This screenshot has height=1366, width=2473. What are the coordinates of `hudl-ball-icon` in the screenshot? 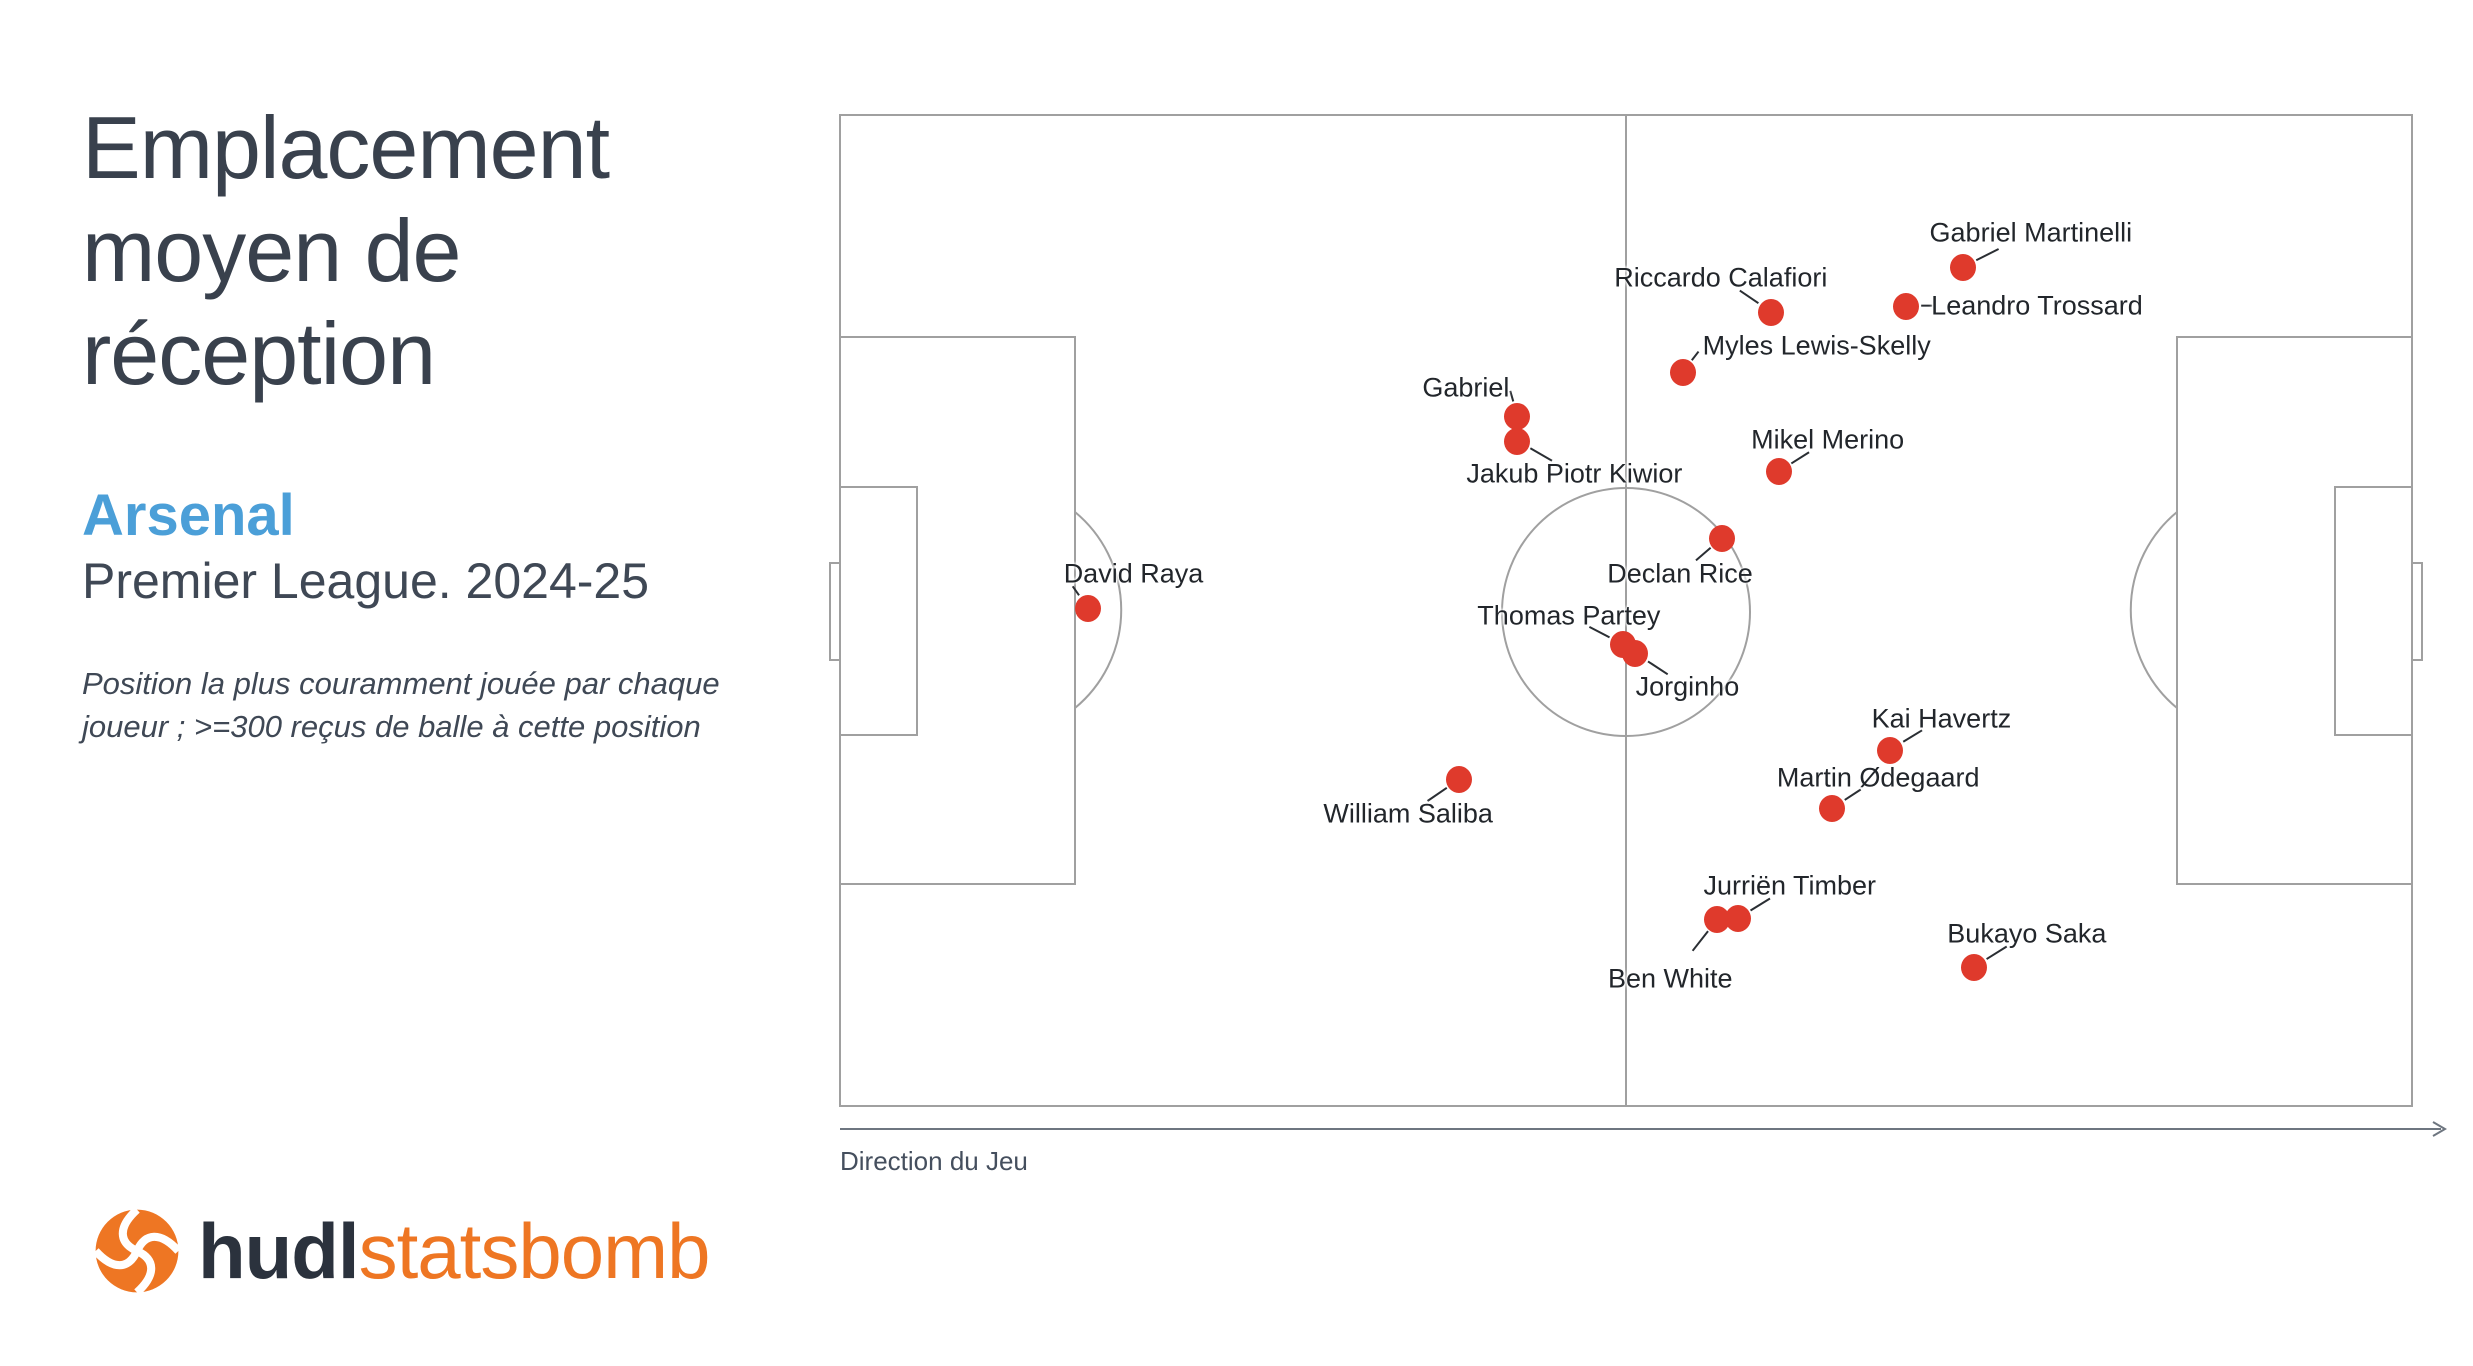 It's located at (137, 1251).